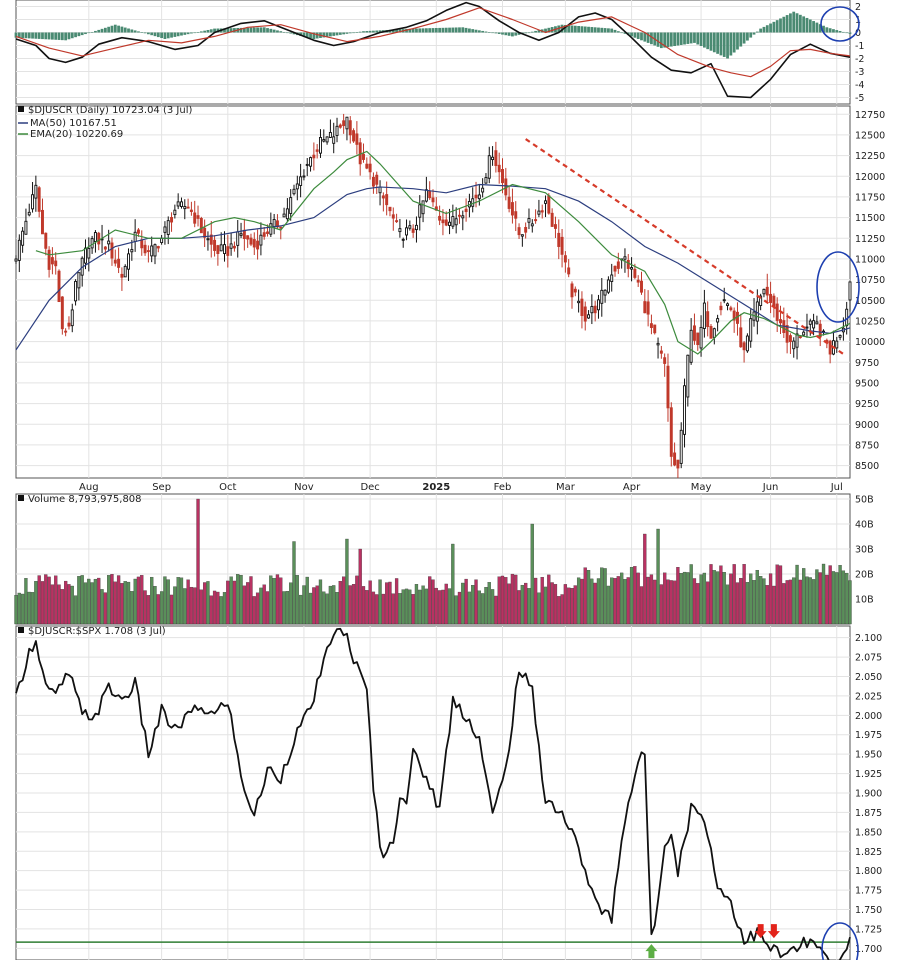  What do you see at coordinates (770, 487) in the screenshot?
I see `x-axis-label-Jun: Jun` at bounding box center [770, 487].